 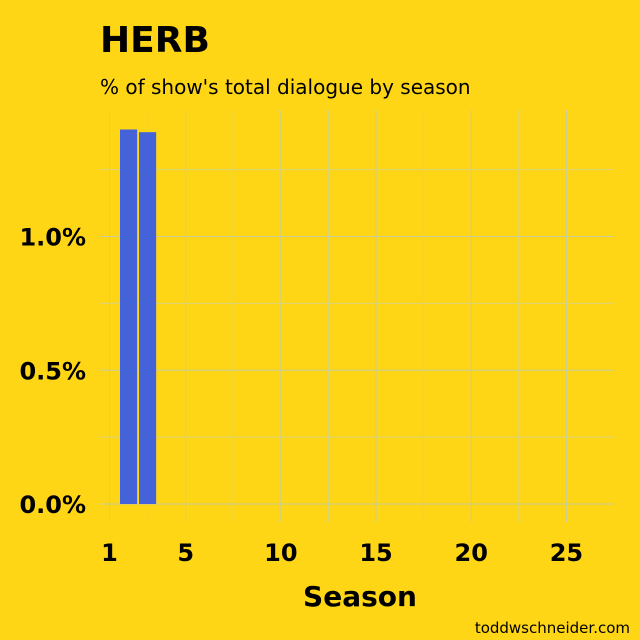 What do you see at coordinates (52, 238) in the screenshot?
I see `y-tick-label: 1.0%` at bounding box center [52, 238].